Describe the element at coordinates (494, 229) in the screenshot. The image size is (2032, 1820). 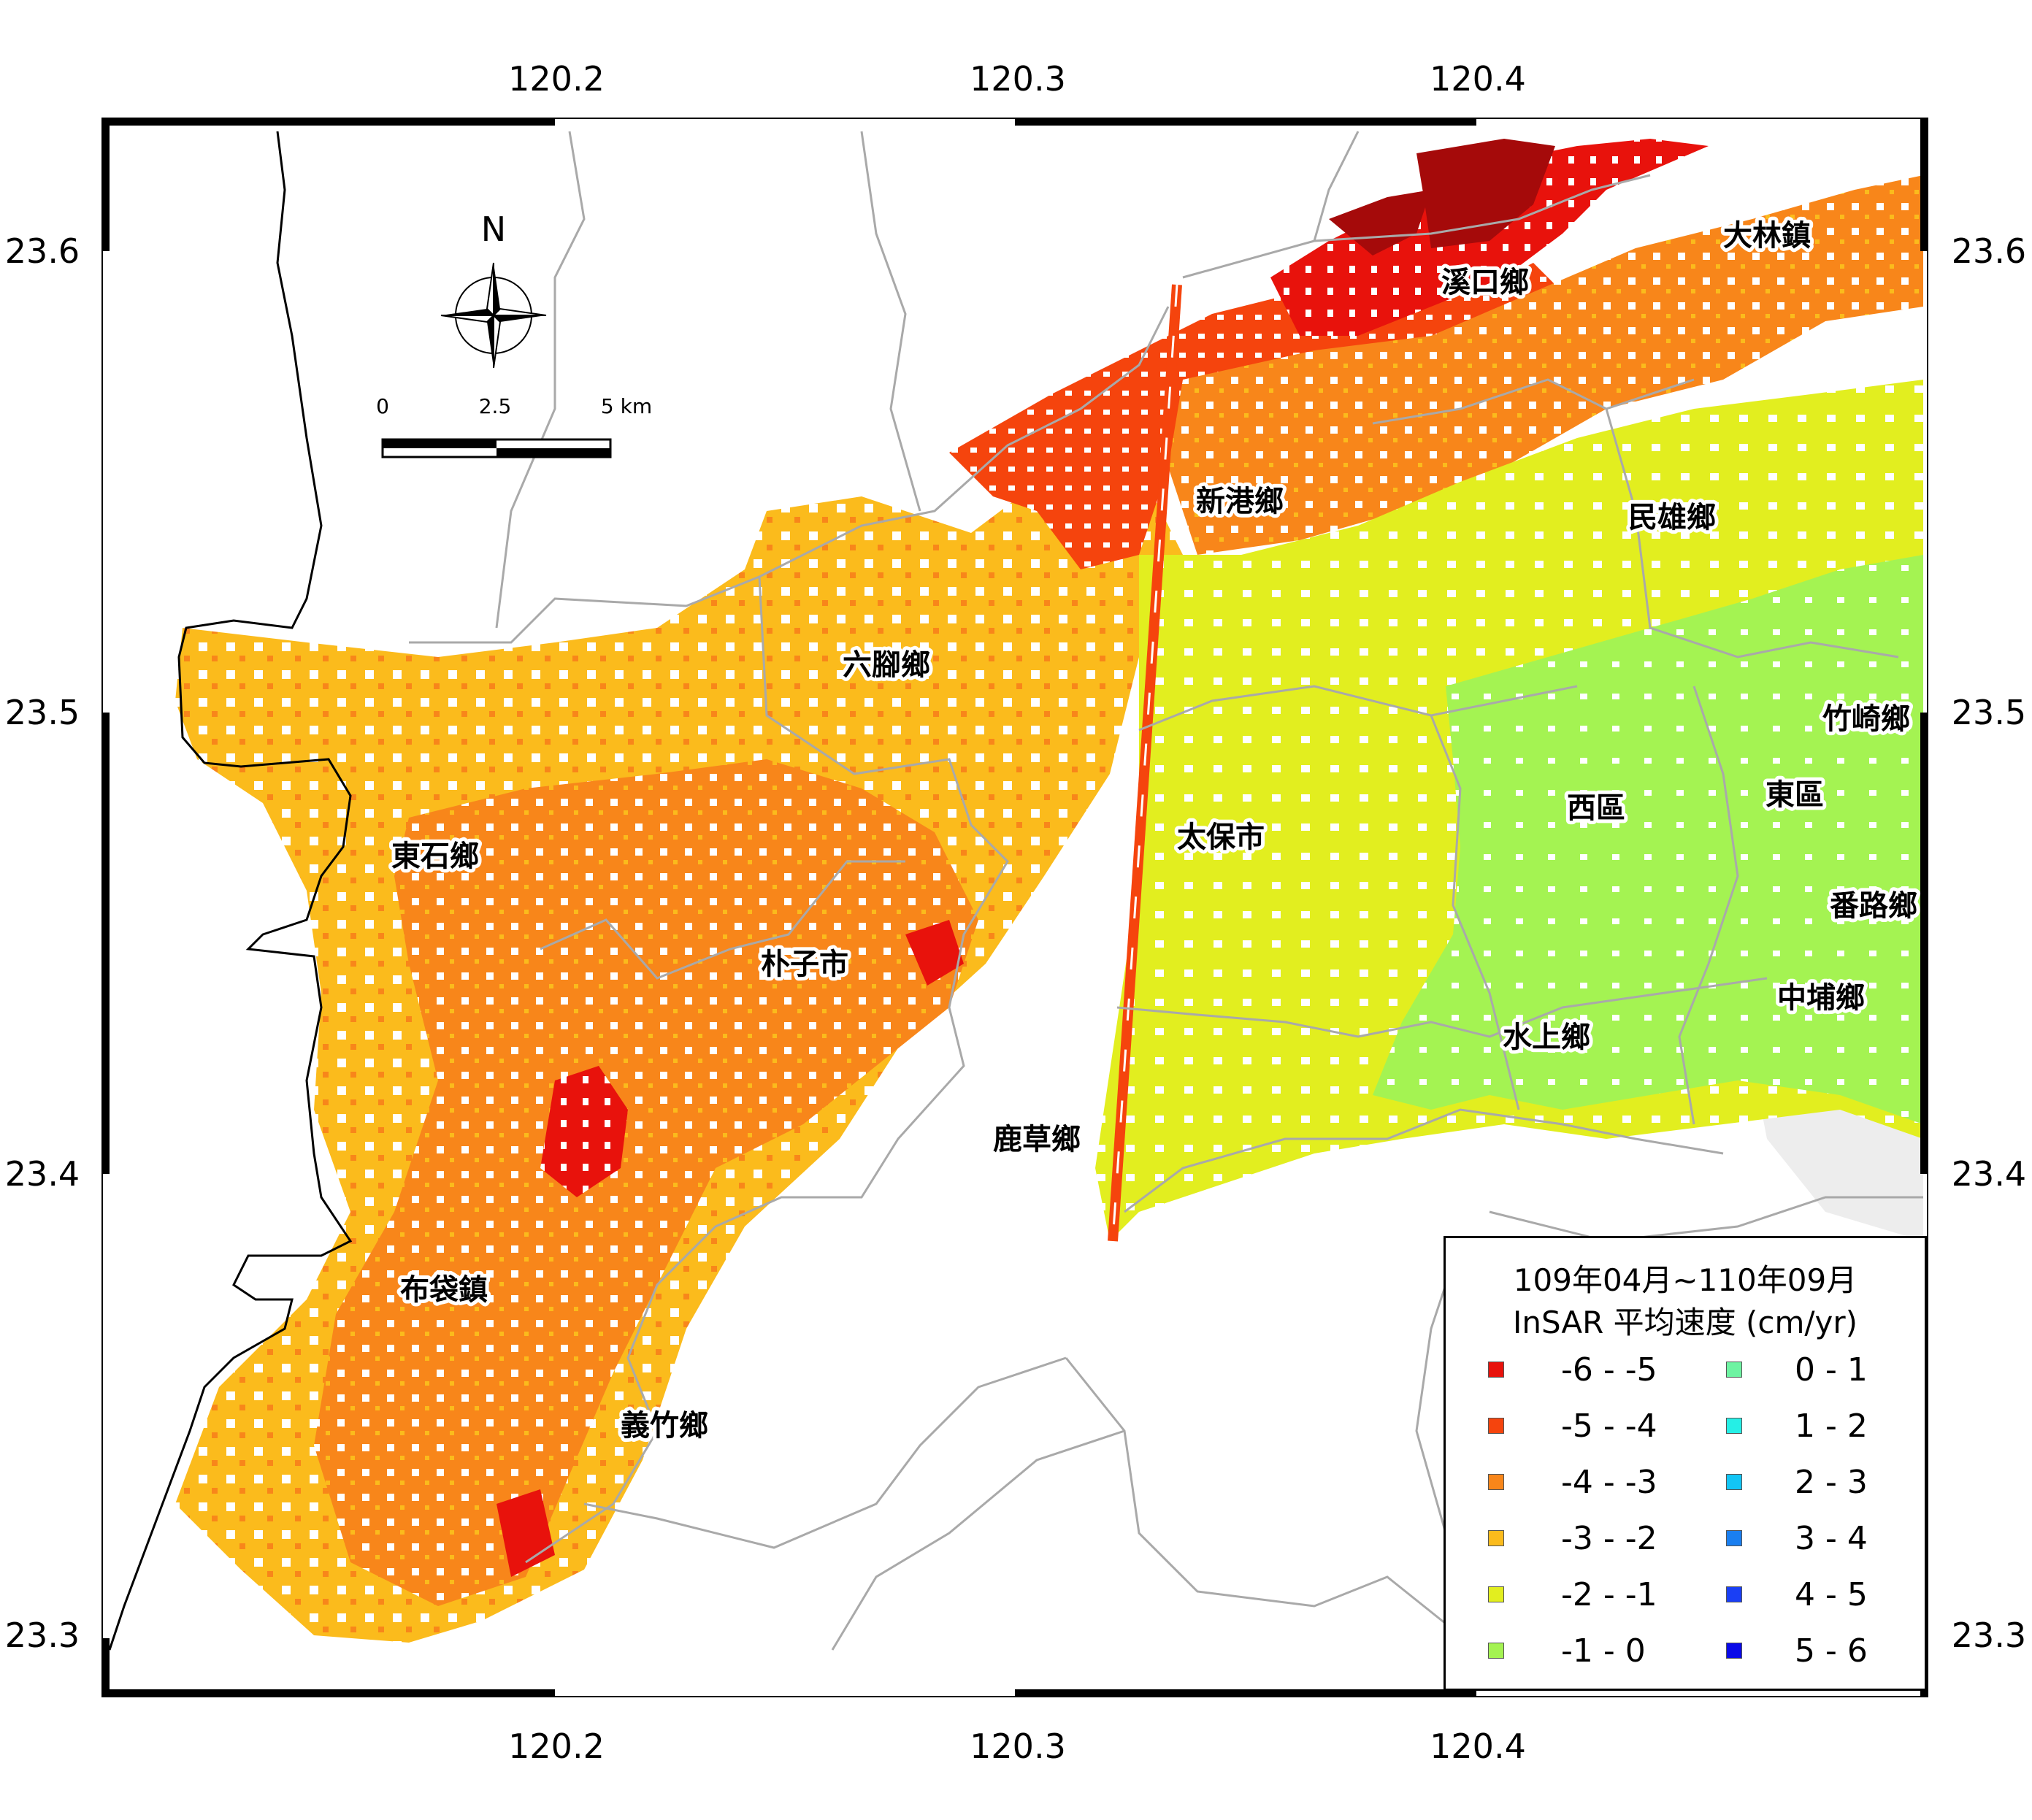
I see `north-label: N` at that location.